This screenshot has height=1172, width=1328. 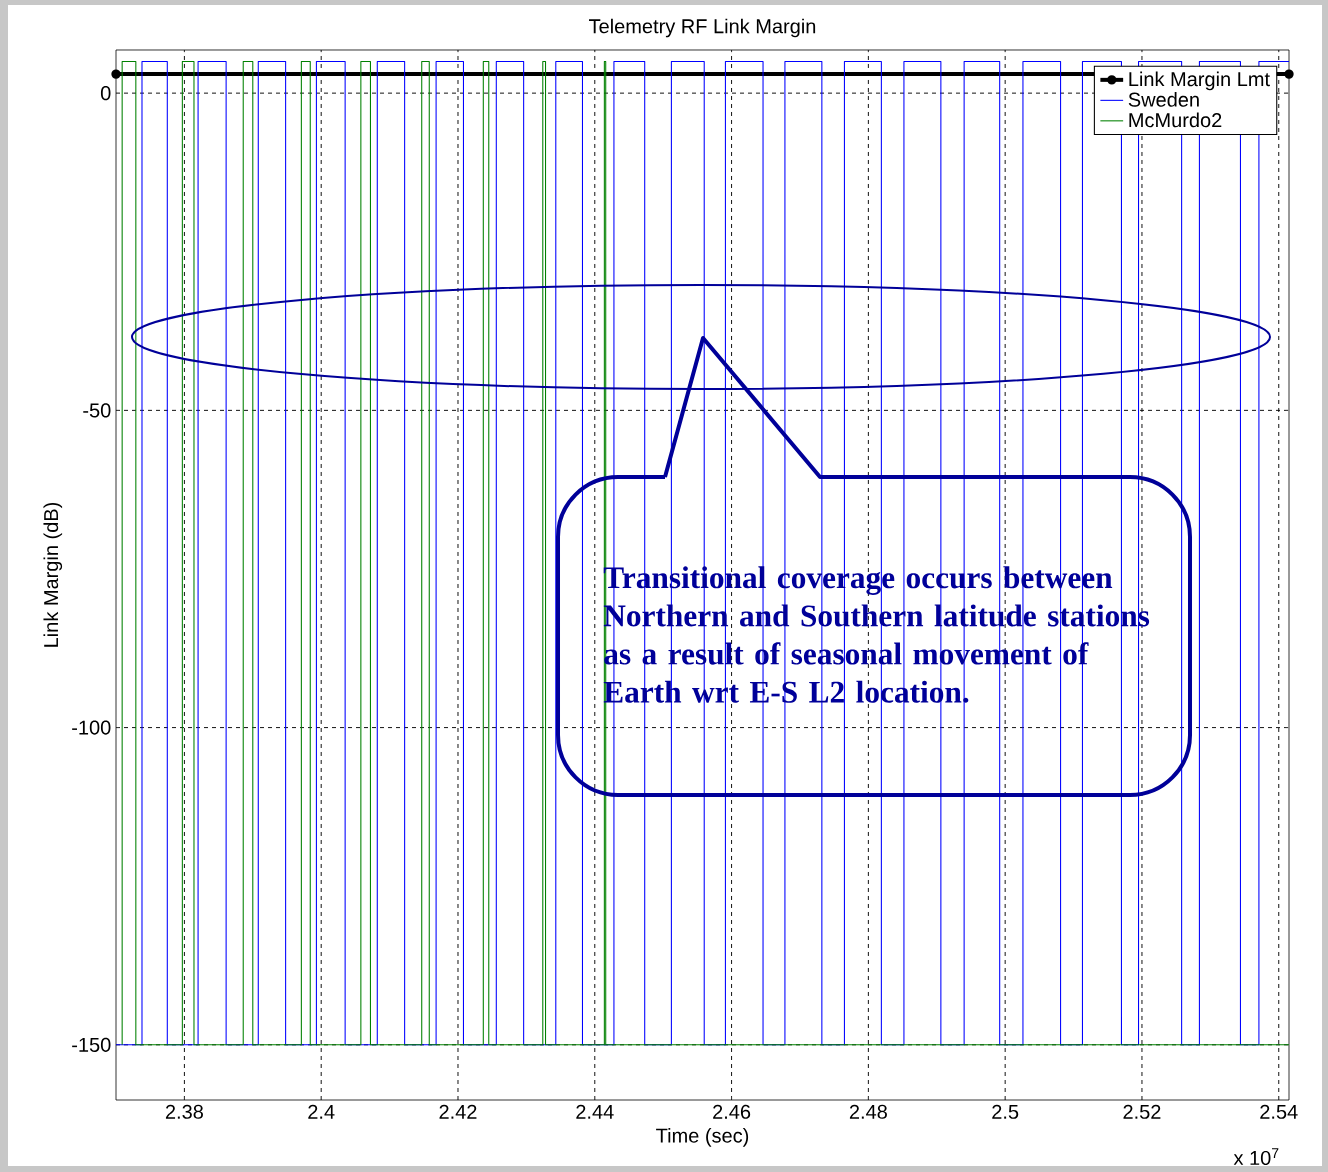 I want to click on x-tick-label: 2.46, so click(x=732, y=1111).